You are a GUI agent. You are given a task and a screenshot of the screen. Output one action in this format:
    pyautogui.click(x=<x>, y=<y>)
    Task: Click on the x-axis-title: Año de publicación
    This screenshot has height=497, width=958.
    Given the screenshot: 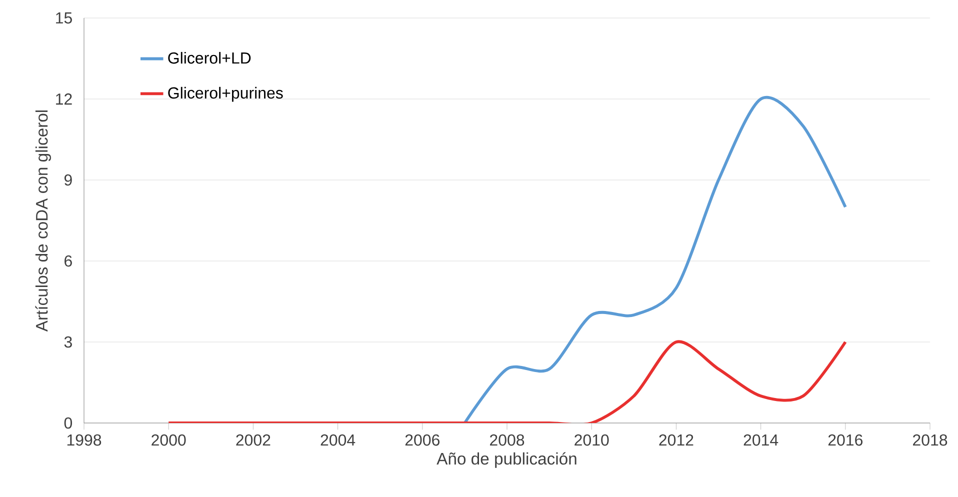 What is the action you would take?
    pyautogui.click(x=506, y=460)
    